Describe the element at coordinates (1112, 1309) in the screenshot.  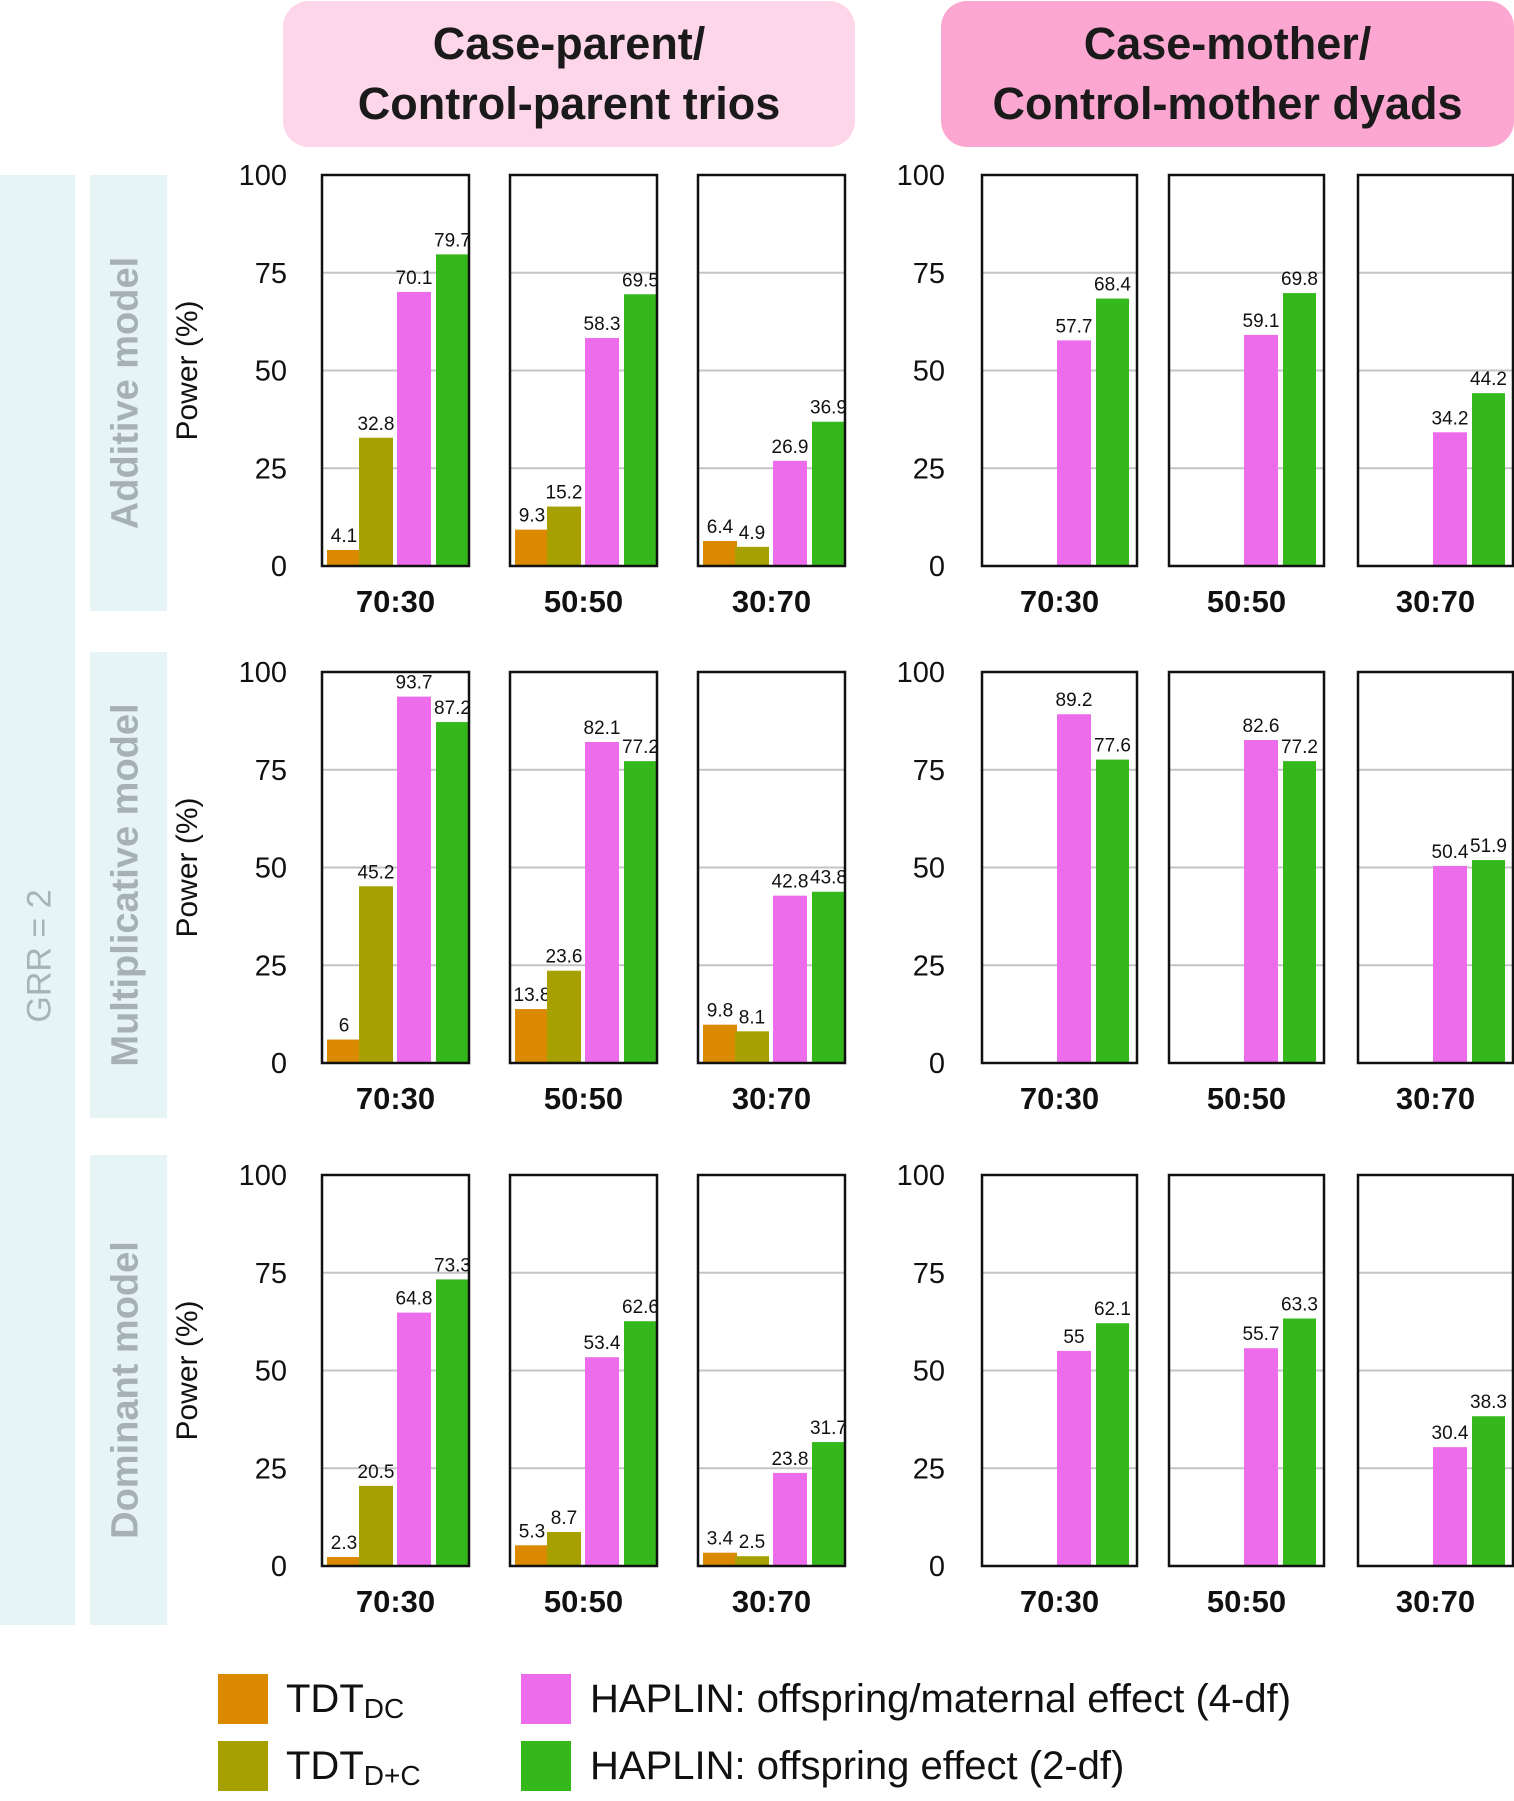
I see `bar-value-label: 62.1` at that location.